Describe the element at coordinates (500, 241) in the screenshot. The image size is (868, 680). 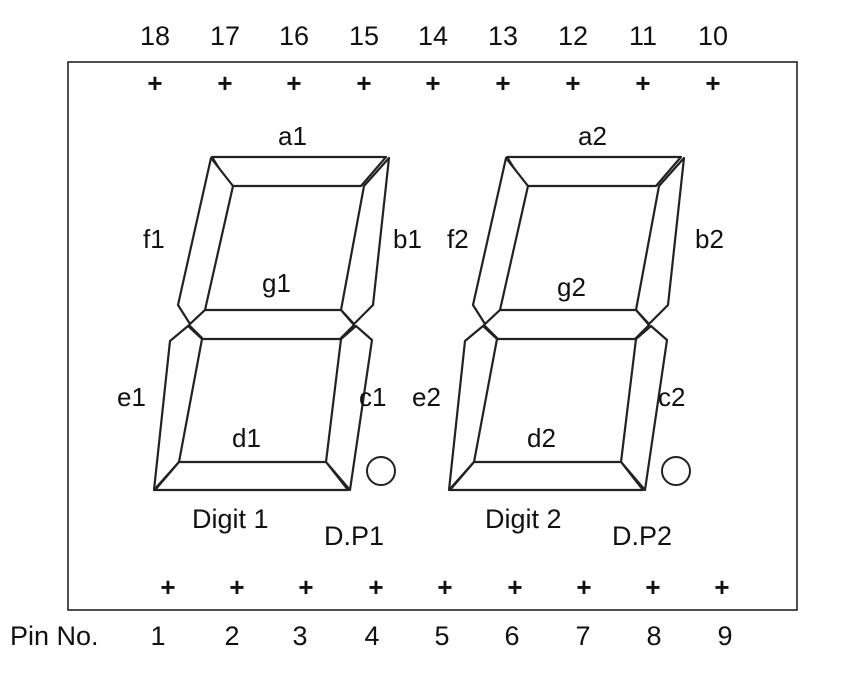
I see `segment-f2` at that location.